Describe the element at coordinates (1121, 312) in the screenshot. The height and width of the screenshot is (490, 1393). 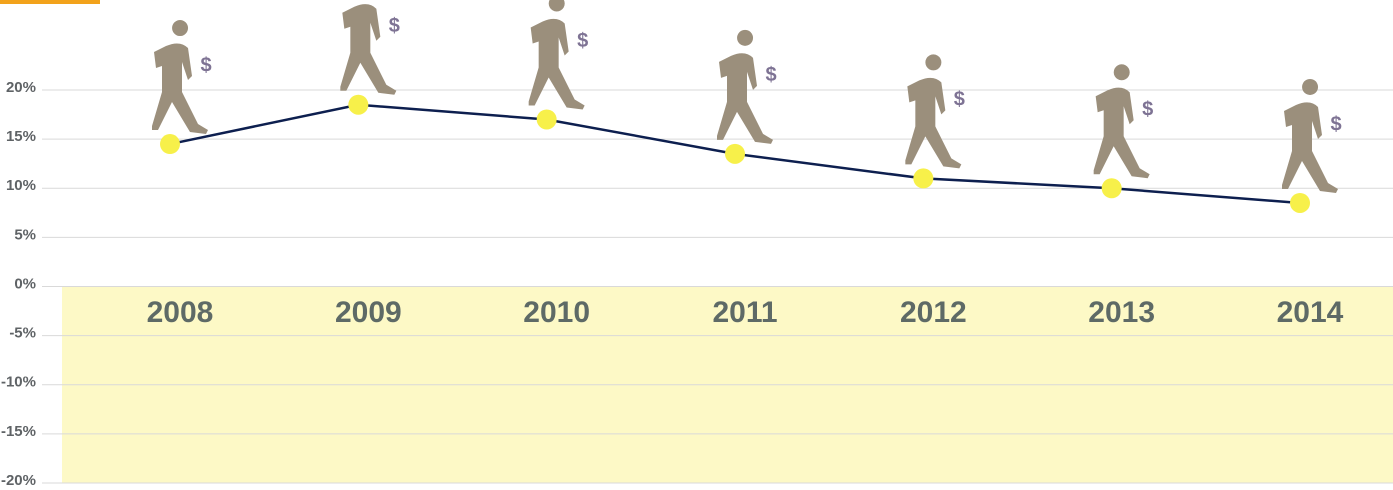
I see `x-tick-label: 2013` at that location.